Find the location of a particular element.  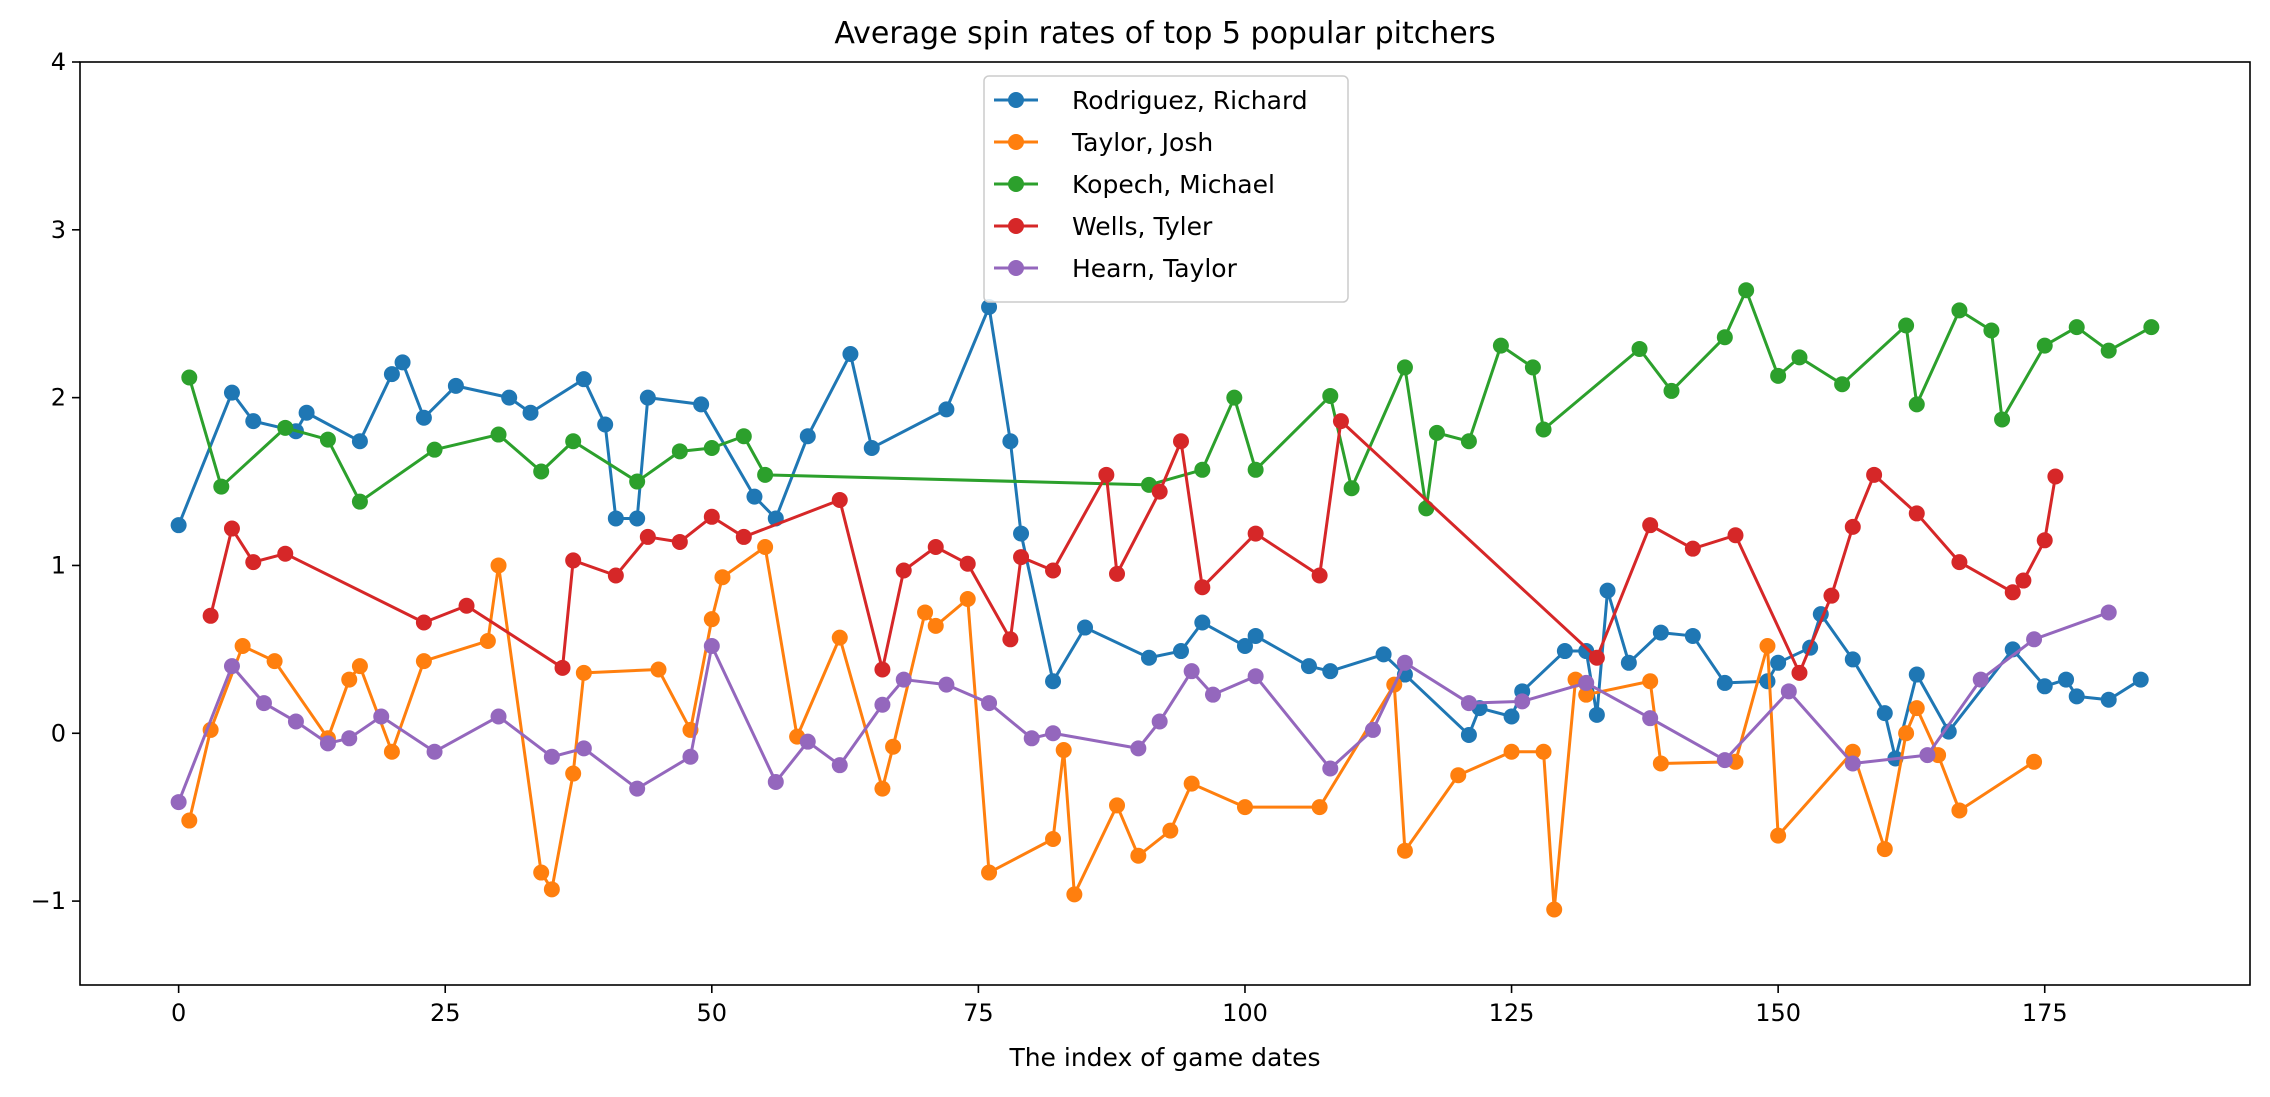

legend-item-taylor-josh: Taylor, Josh is located at coordinates (1103, 142).